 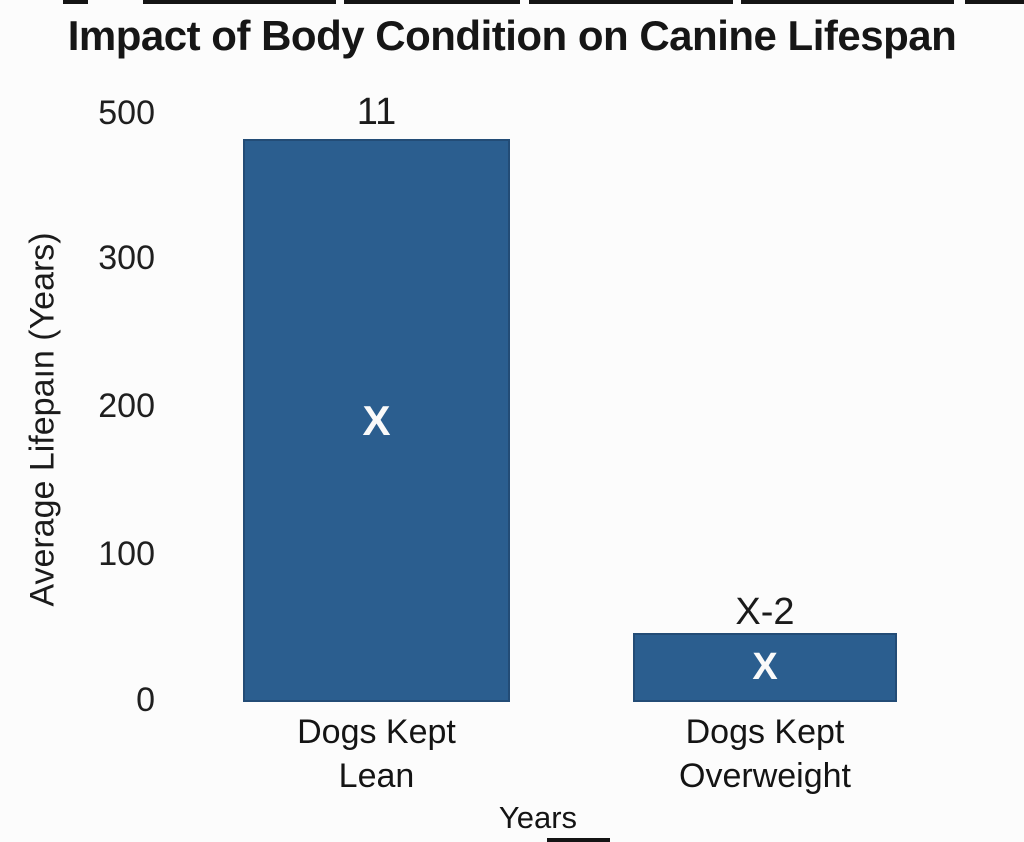 What do you see at coordinates (126, 113) in the screenshot?
I see `y-tick-500: 500` at bounding box center [126, 113].